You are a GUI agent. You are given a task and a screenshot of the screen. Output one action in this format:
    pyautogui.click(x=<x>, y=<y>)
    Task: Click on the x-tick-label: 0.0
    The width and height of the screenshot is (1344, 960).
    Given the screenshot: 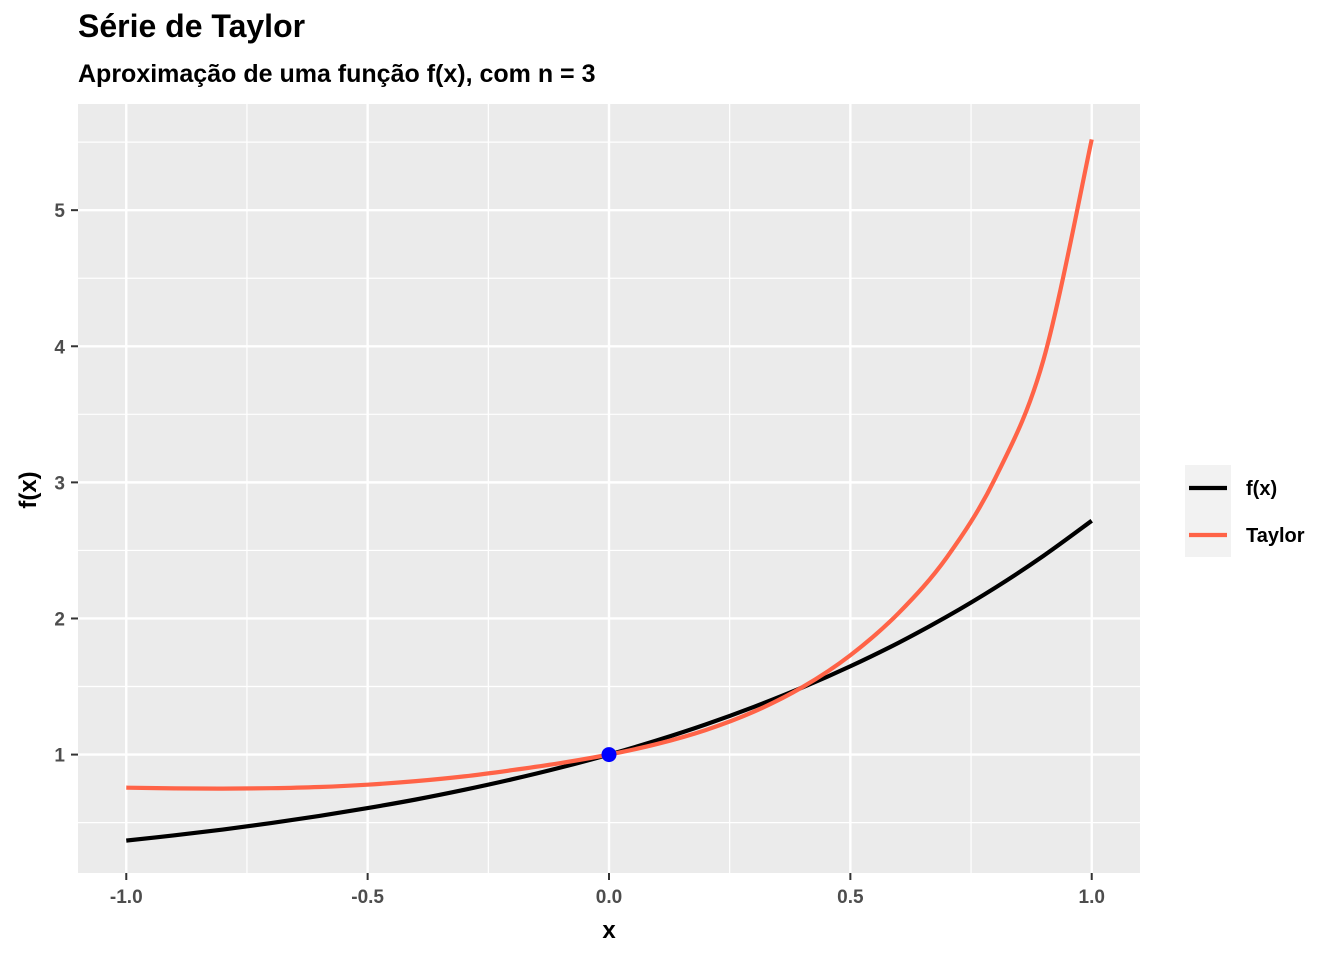 What is the action you would take?
    pyautogui.click(x=609, y=897)
    